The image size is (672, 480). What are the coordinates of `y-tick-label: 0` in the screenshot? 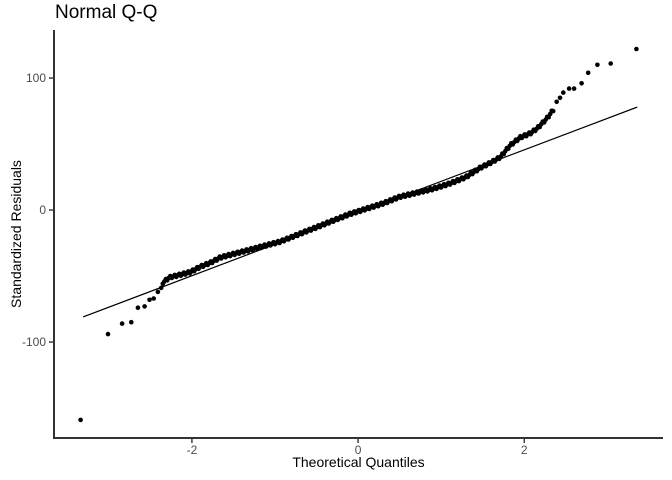 It's located at (42, 210).